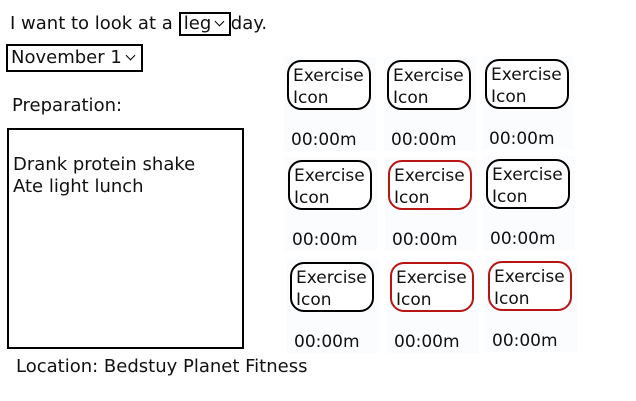  What do you see at coordinates (91, 23) in the screenshot?
I see `intro-prefix: I want to look at a` at bounding box center [91, 23].